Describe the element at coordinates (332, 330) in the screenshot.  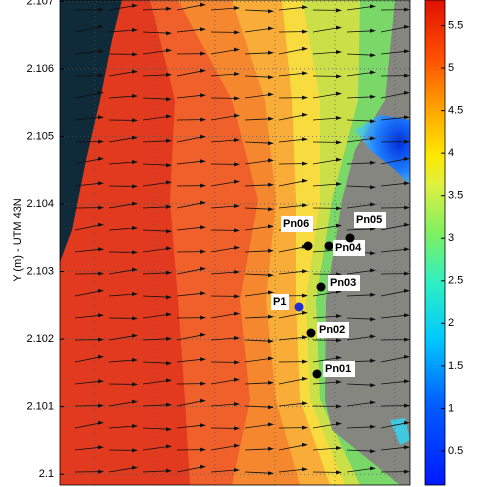
I see `point-label: Pn02` at that location.